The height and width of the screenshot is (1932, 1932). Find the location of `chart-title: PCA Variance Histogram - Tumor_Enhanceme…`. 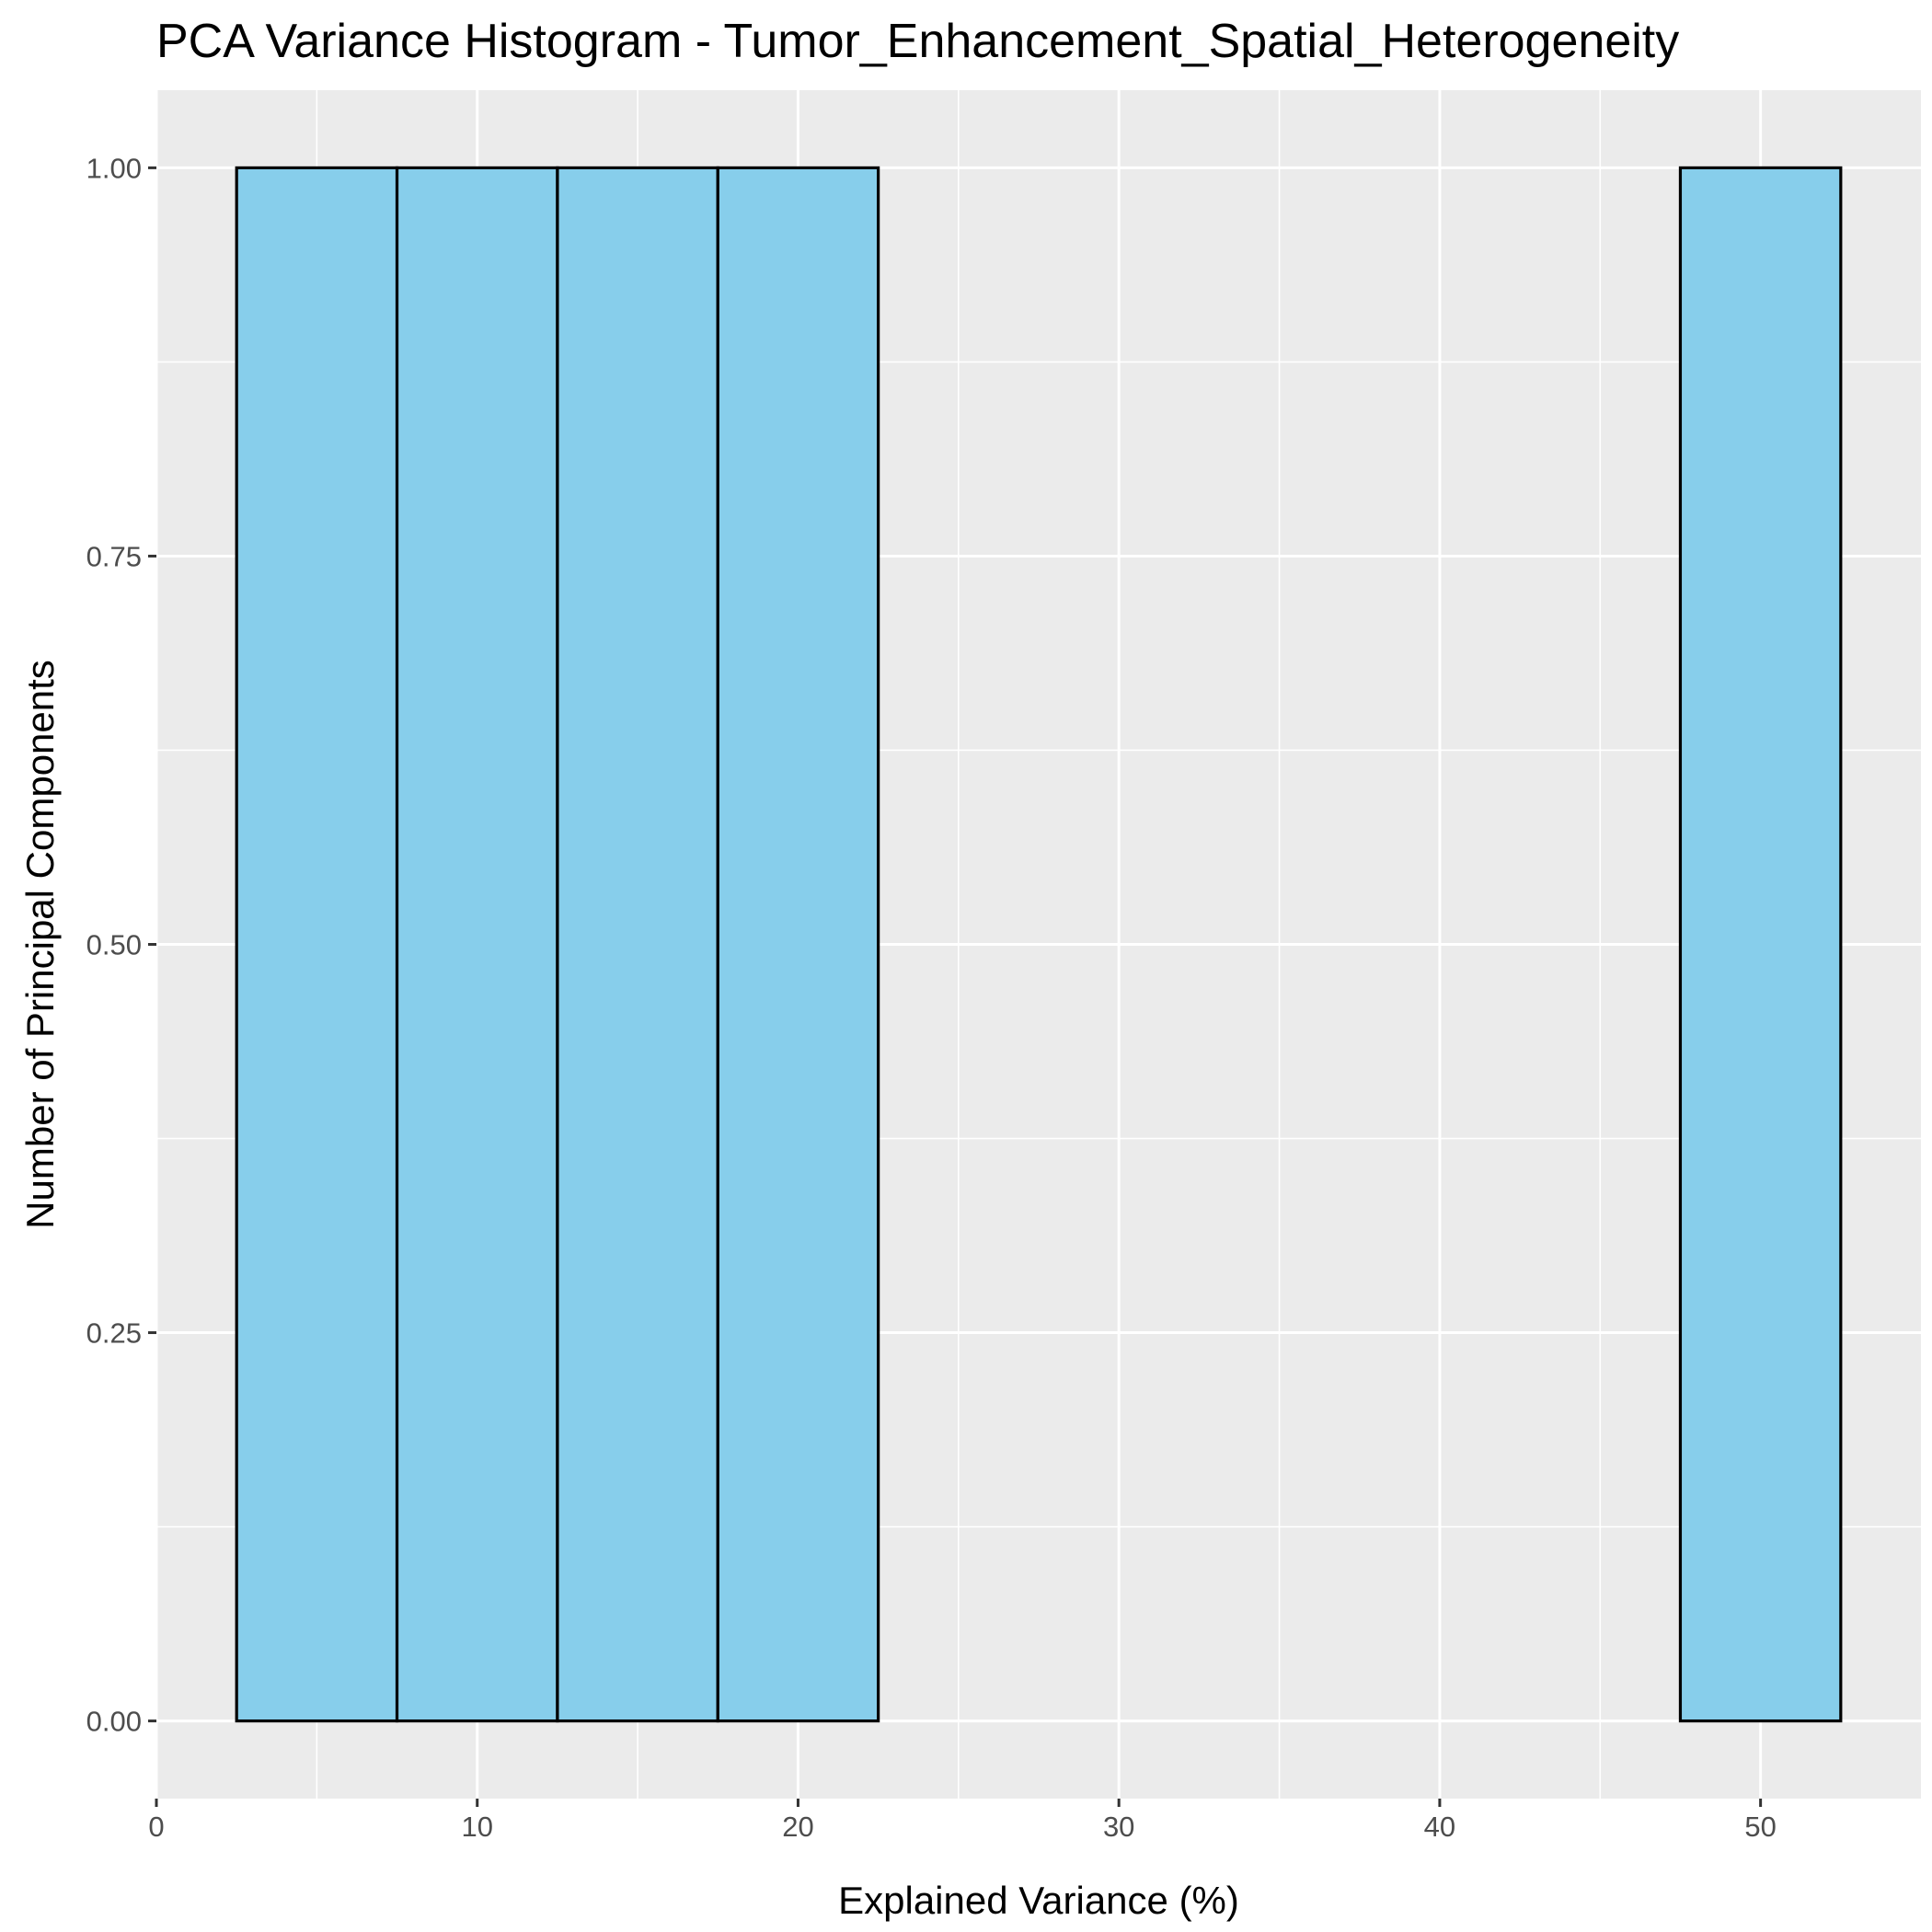

chart-title: PCA Variance Histogram - Tumor_Enhanceme… is located at coordinates (917, 41).